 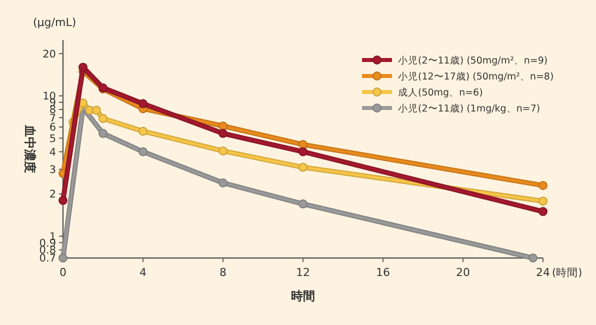 I want to click on text: (μg/mL), so click(x=54, y=22).